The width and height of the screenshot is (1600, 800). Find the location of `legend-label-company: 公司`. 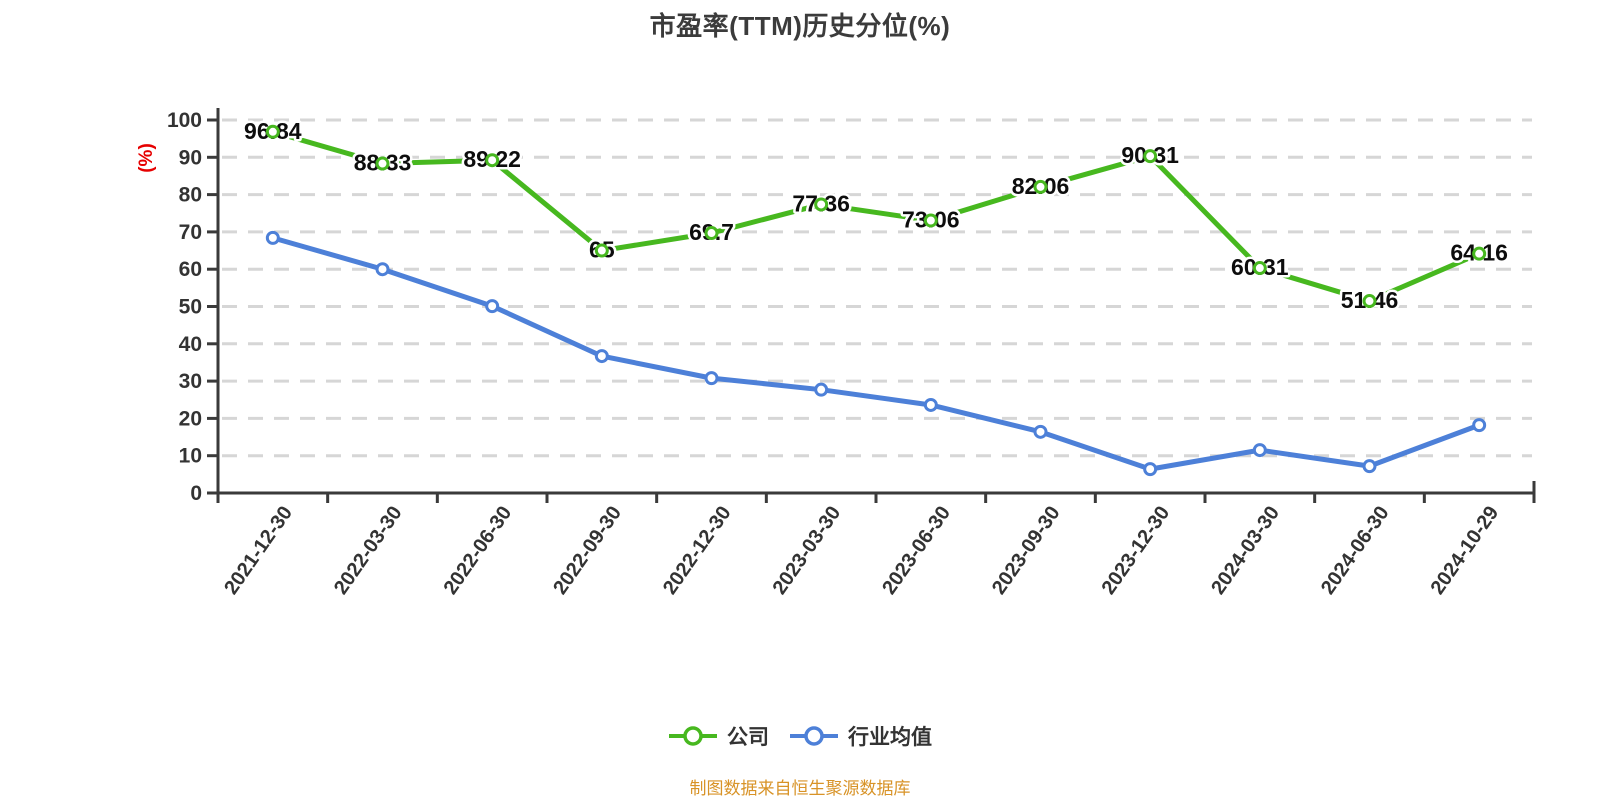

legend-label-company: 公司 is located at coordinates (748, 737).